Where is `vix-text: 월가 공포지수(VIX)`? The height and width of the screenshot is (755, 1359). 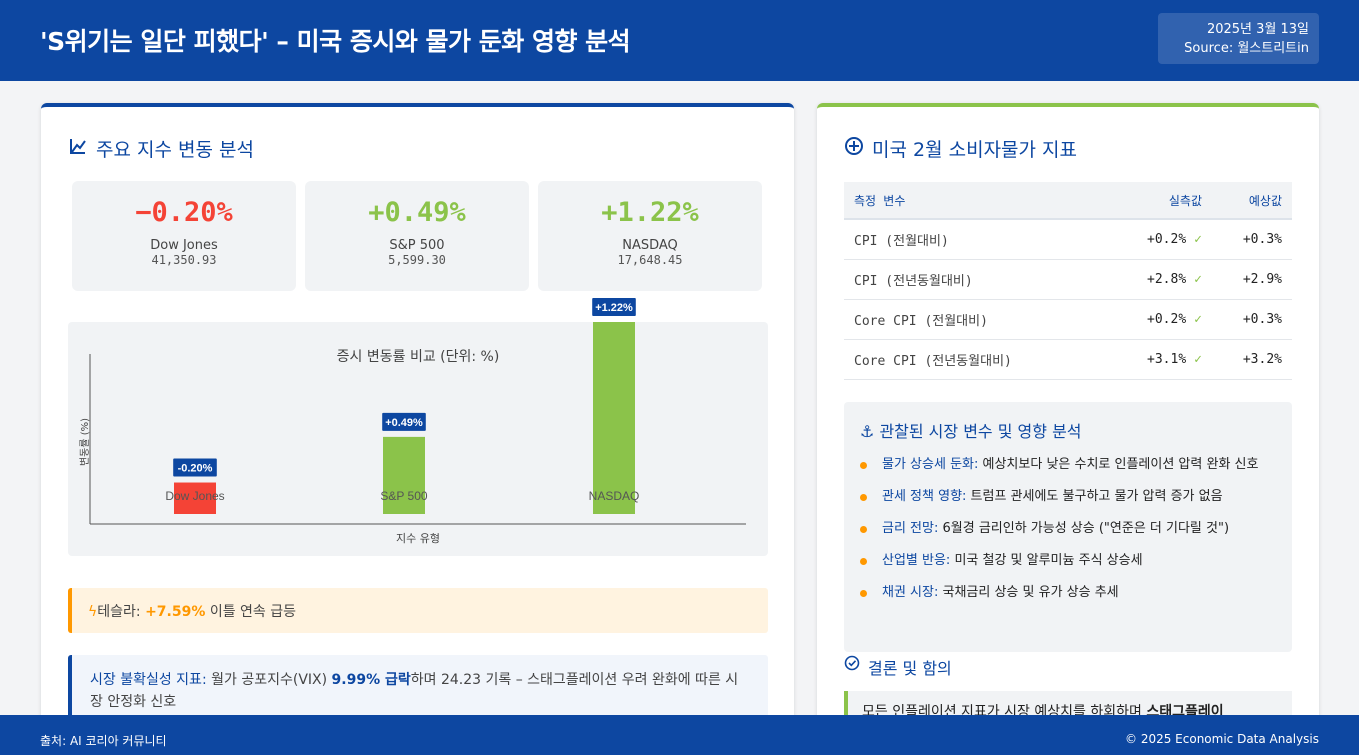 vix-text: 월가 공포지수(VIX) is located at coordinates (269, 680).